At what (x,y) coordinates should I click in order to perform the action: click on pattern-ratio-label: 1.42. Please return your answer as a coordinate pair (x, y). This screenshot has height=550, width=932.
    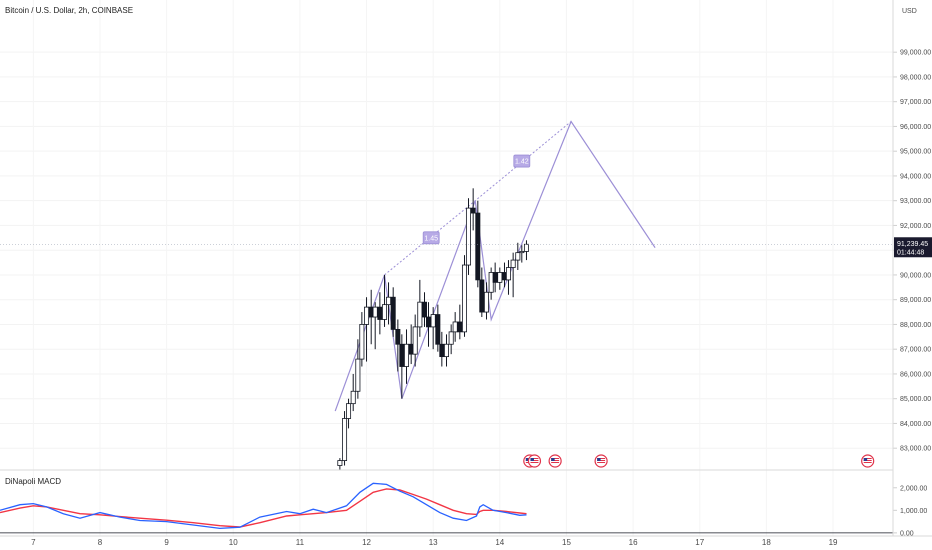
    Looking at the image, I should click on (522, 162).